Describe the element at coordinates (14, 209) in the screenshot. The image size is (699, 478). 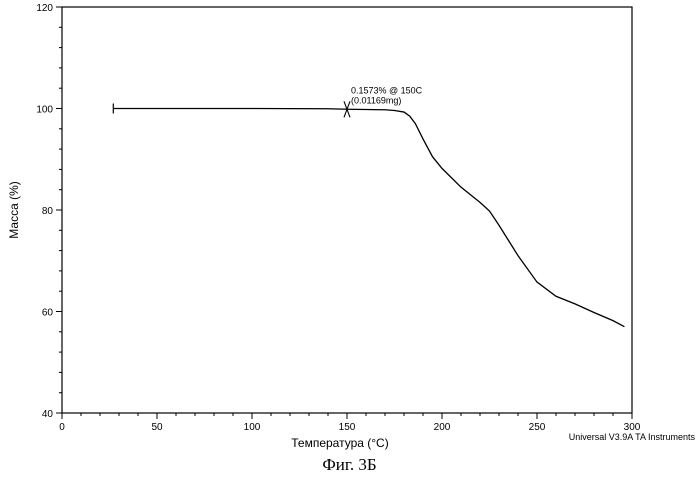
I see `y-axis-label: Масса (%)` at that location.